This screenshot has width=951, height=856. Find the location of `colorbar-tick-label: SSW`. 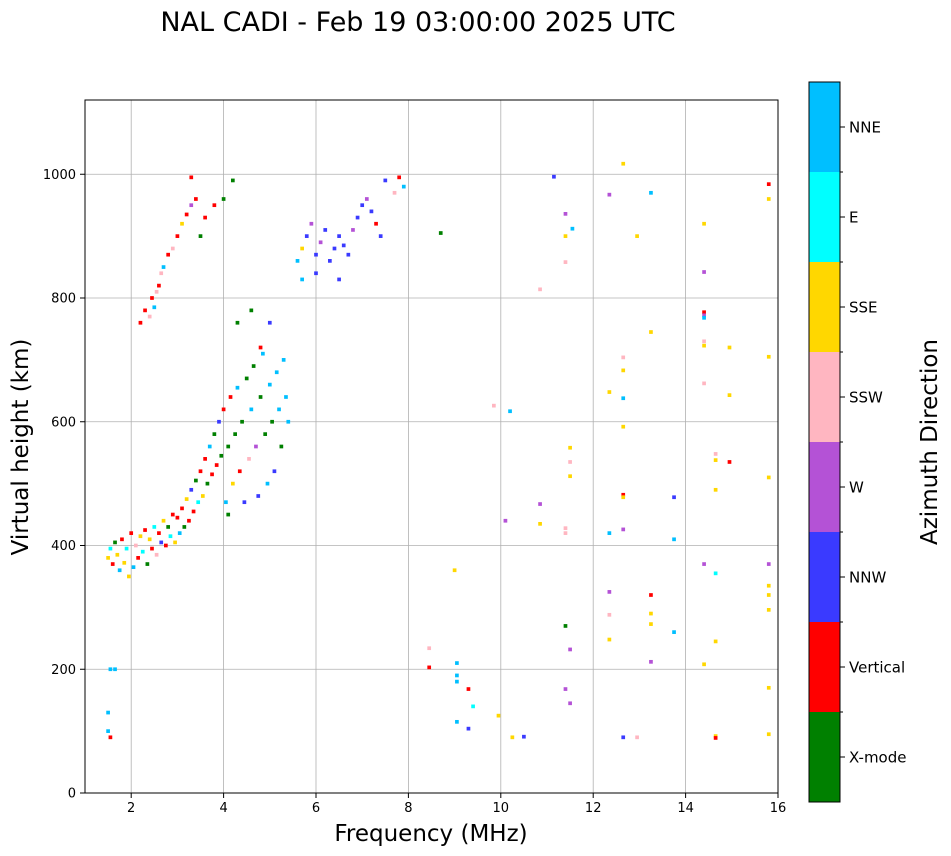

colorbar-tick-label: SSW is located at coordinates (866, 398).